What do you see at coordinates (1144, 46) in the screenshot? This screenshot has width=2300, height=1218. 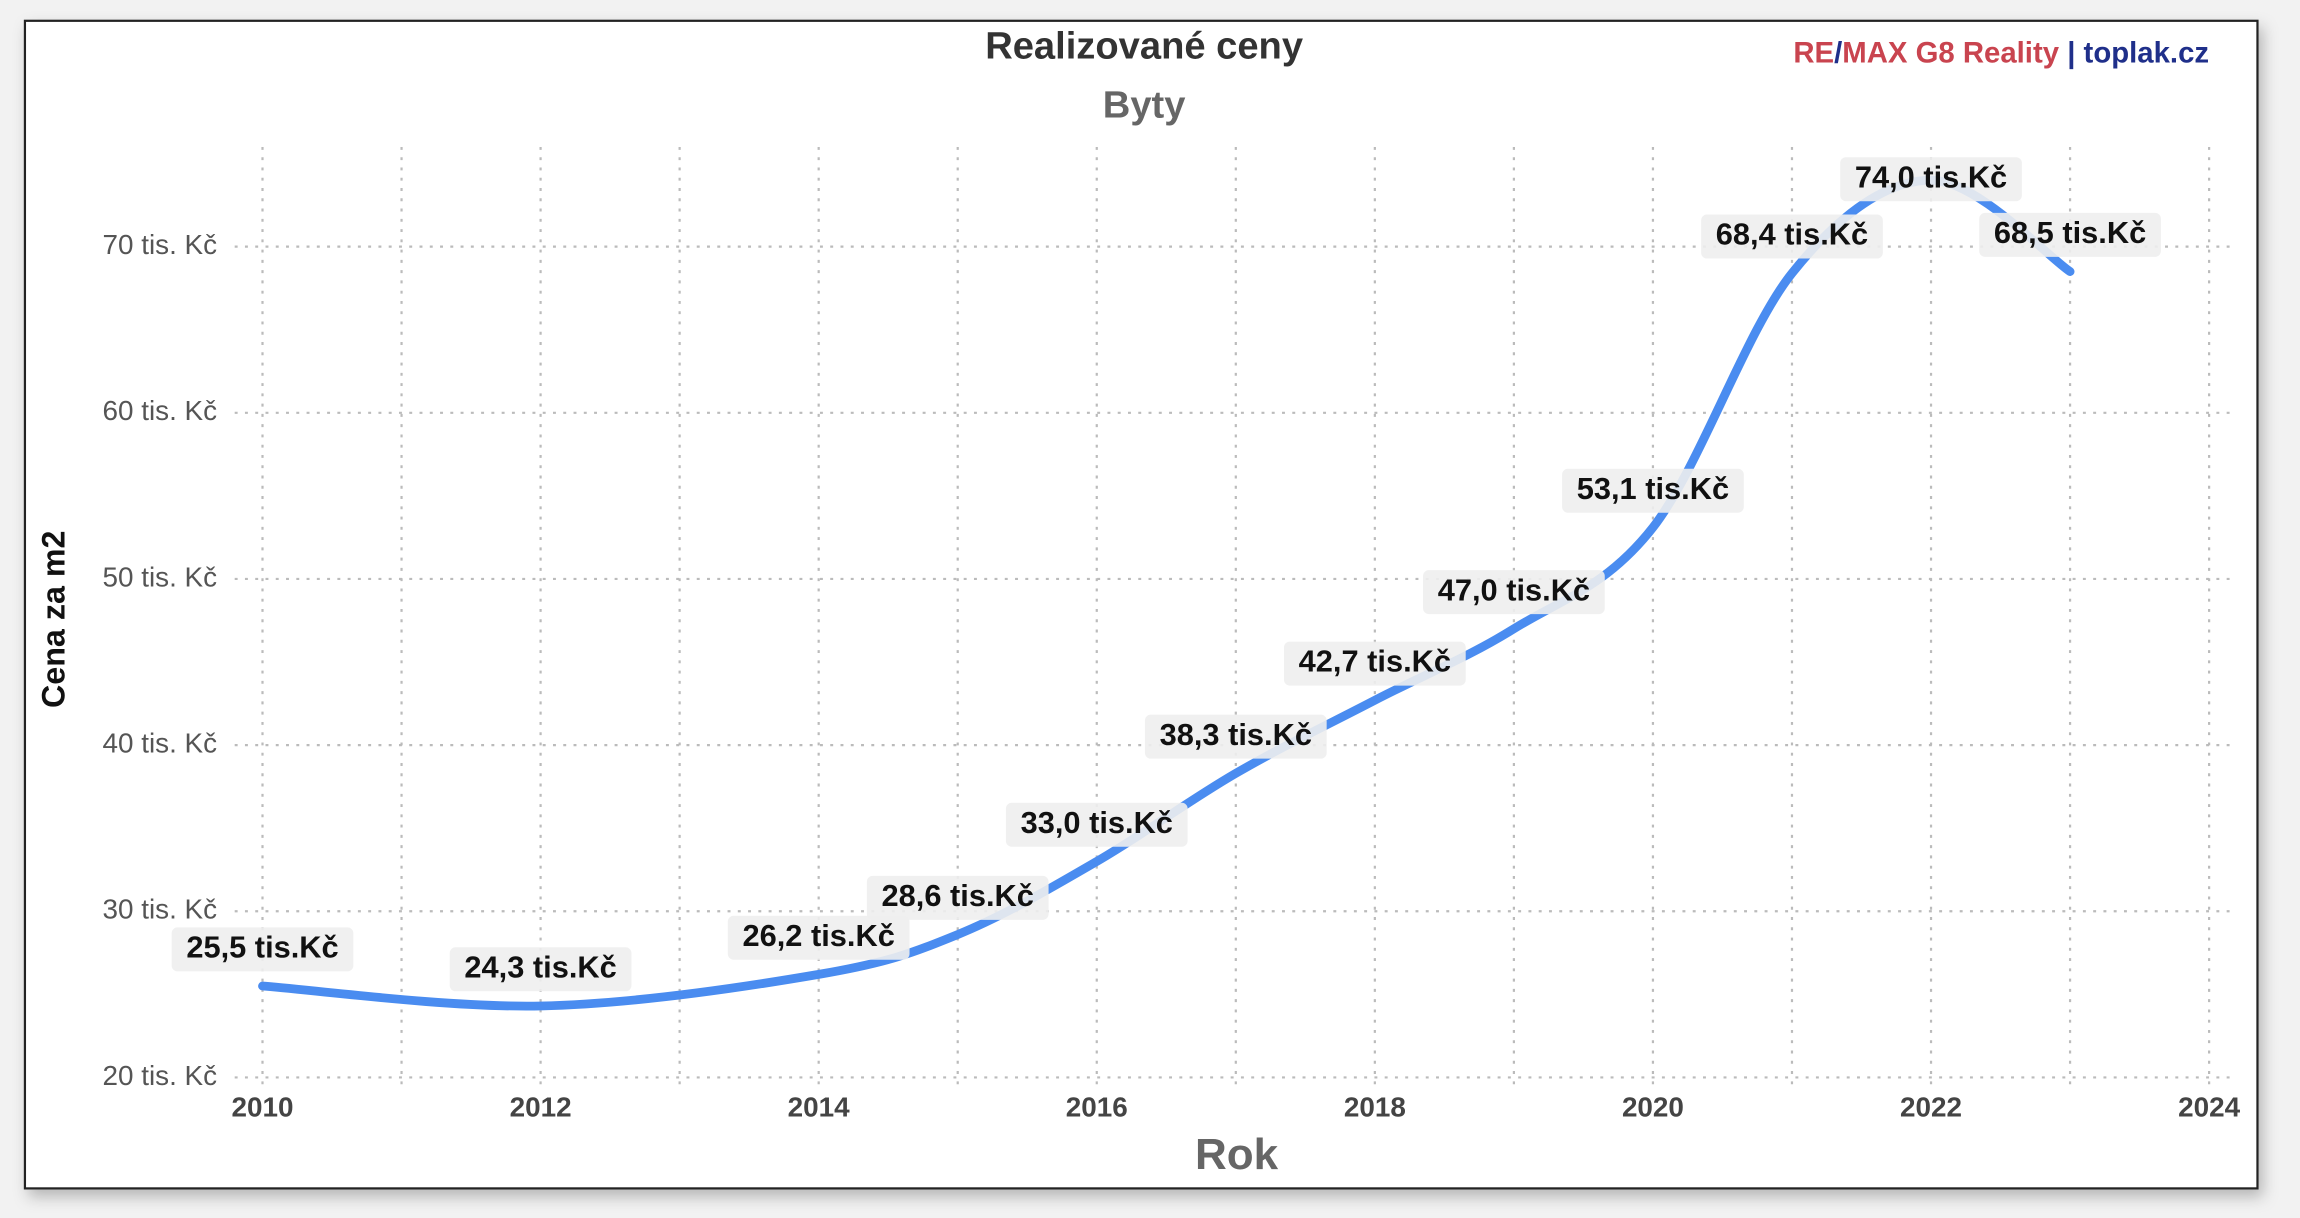 I see `chart-title: Realizované ceny` at bounding box center [1144, 46].